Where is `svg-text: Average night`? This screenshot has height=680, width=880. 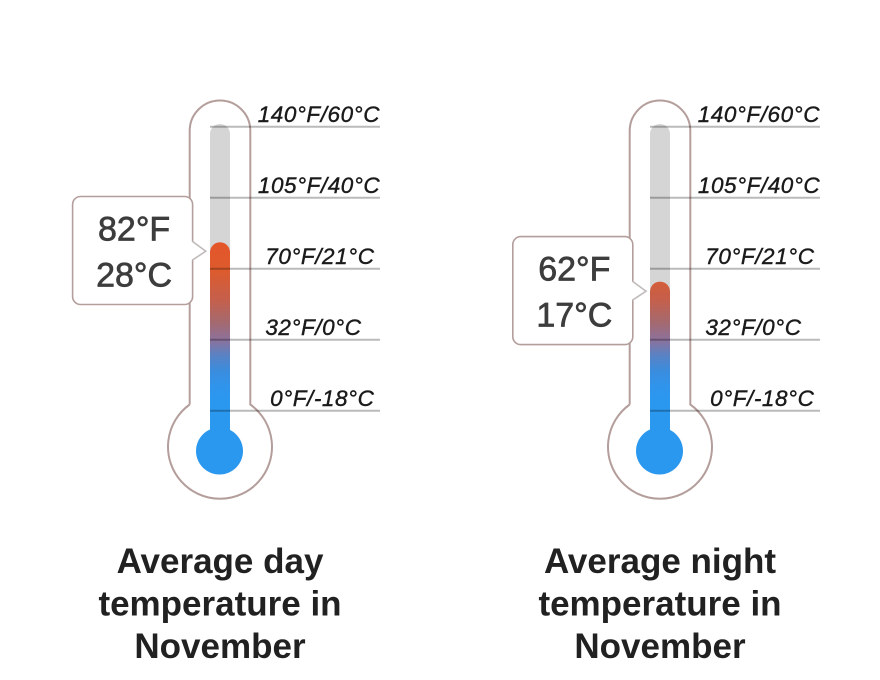
svg-text: Average night is located at coordinates (660, 561).